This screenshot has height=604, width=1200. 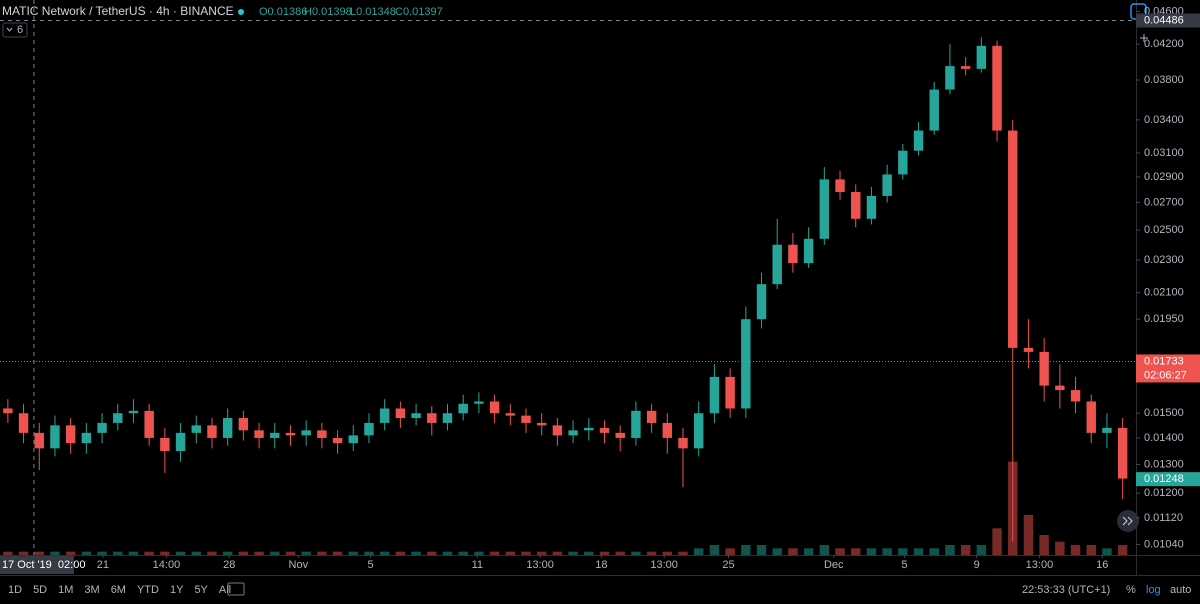 What do you see at coordinates (15, 30) in the screenshot?
I see `indicator-toggle: 6` at bounding box center [15, 30].